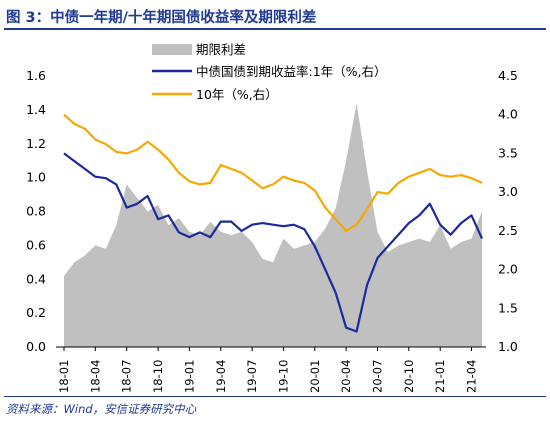  I want to click on left-axis-ticks: 0.0 0.2 0.4 0.6 0.8 1.0 1.2 1.4 1.6, so click(36, 211).